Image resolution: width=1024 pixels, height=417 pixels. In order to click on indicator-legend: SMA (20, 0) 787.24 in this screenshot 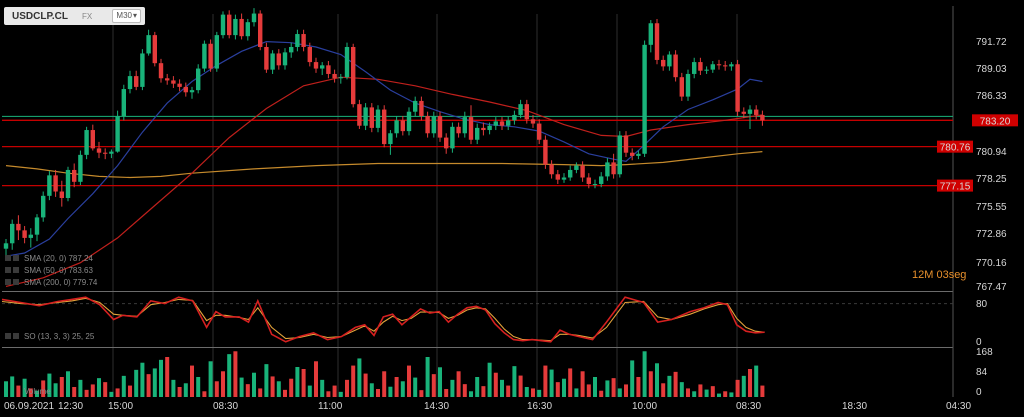, I will do `click(58, 258)`.